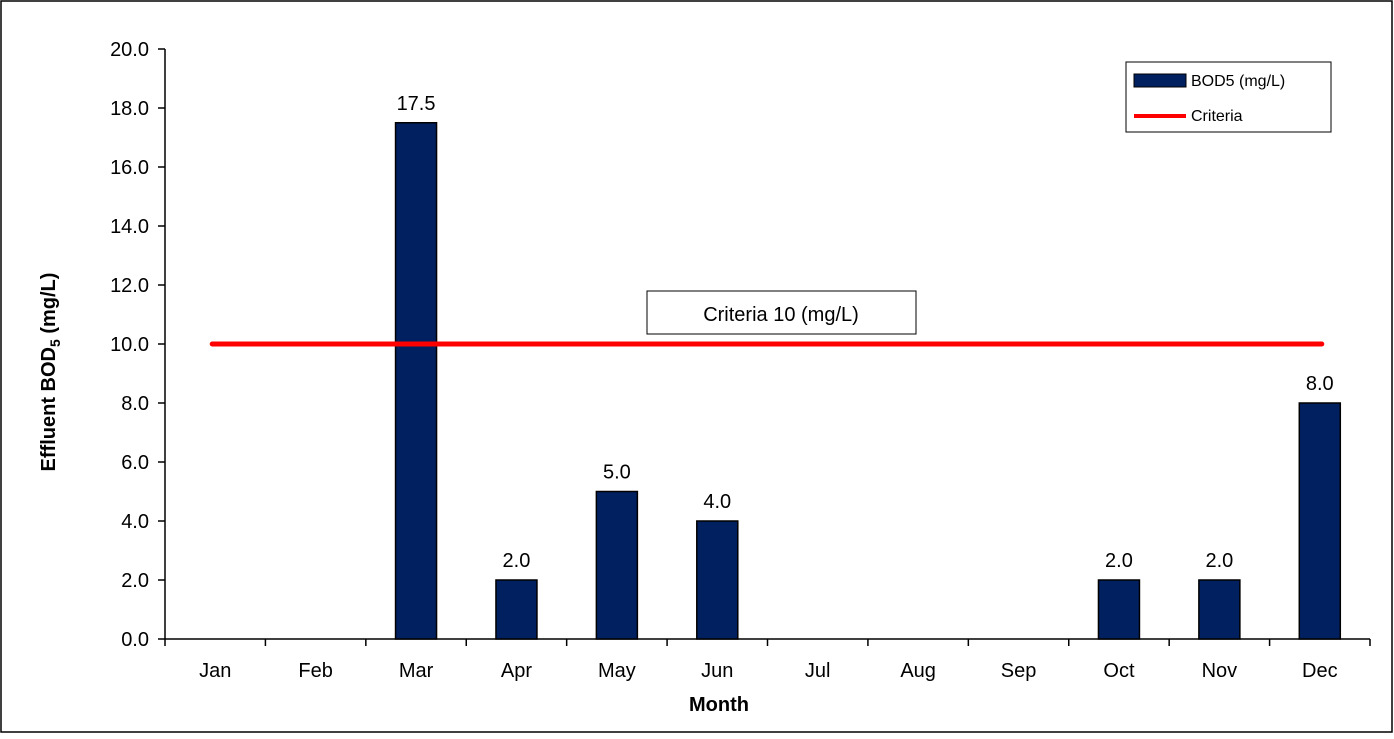 The width and height of the screenshot is (1394, 739). Describe the element at coordinates (135, 581) in the screenshot. I see `y-tick-label: 2.0` at that location.